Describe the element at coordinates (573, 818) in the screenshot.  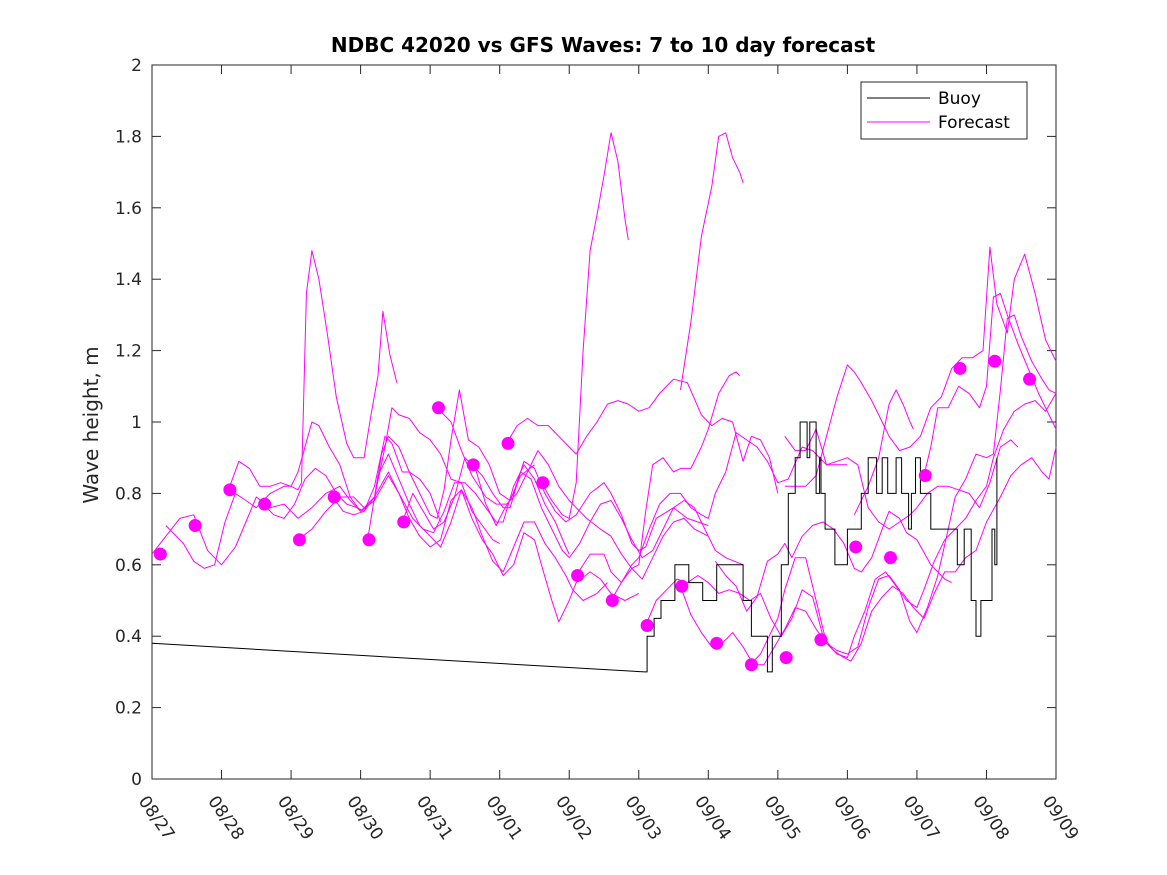
I see `x-tick-label: 09/02` at that location.